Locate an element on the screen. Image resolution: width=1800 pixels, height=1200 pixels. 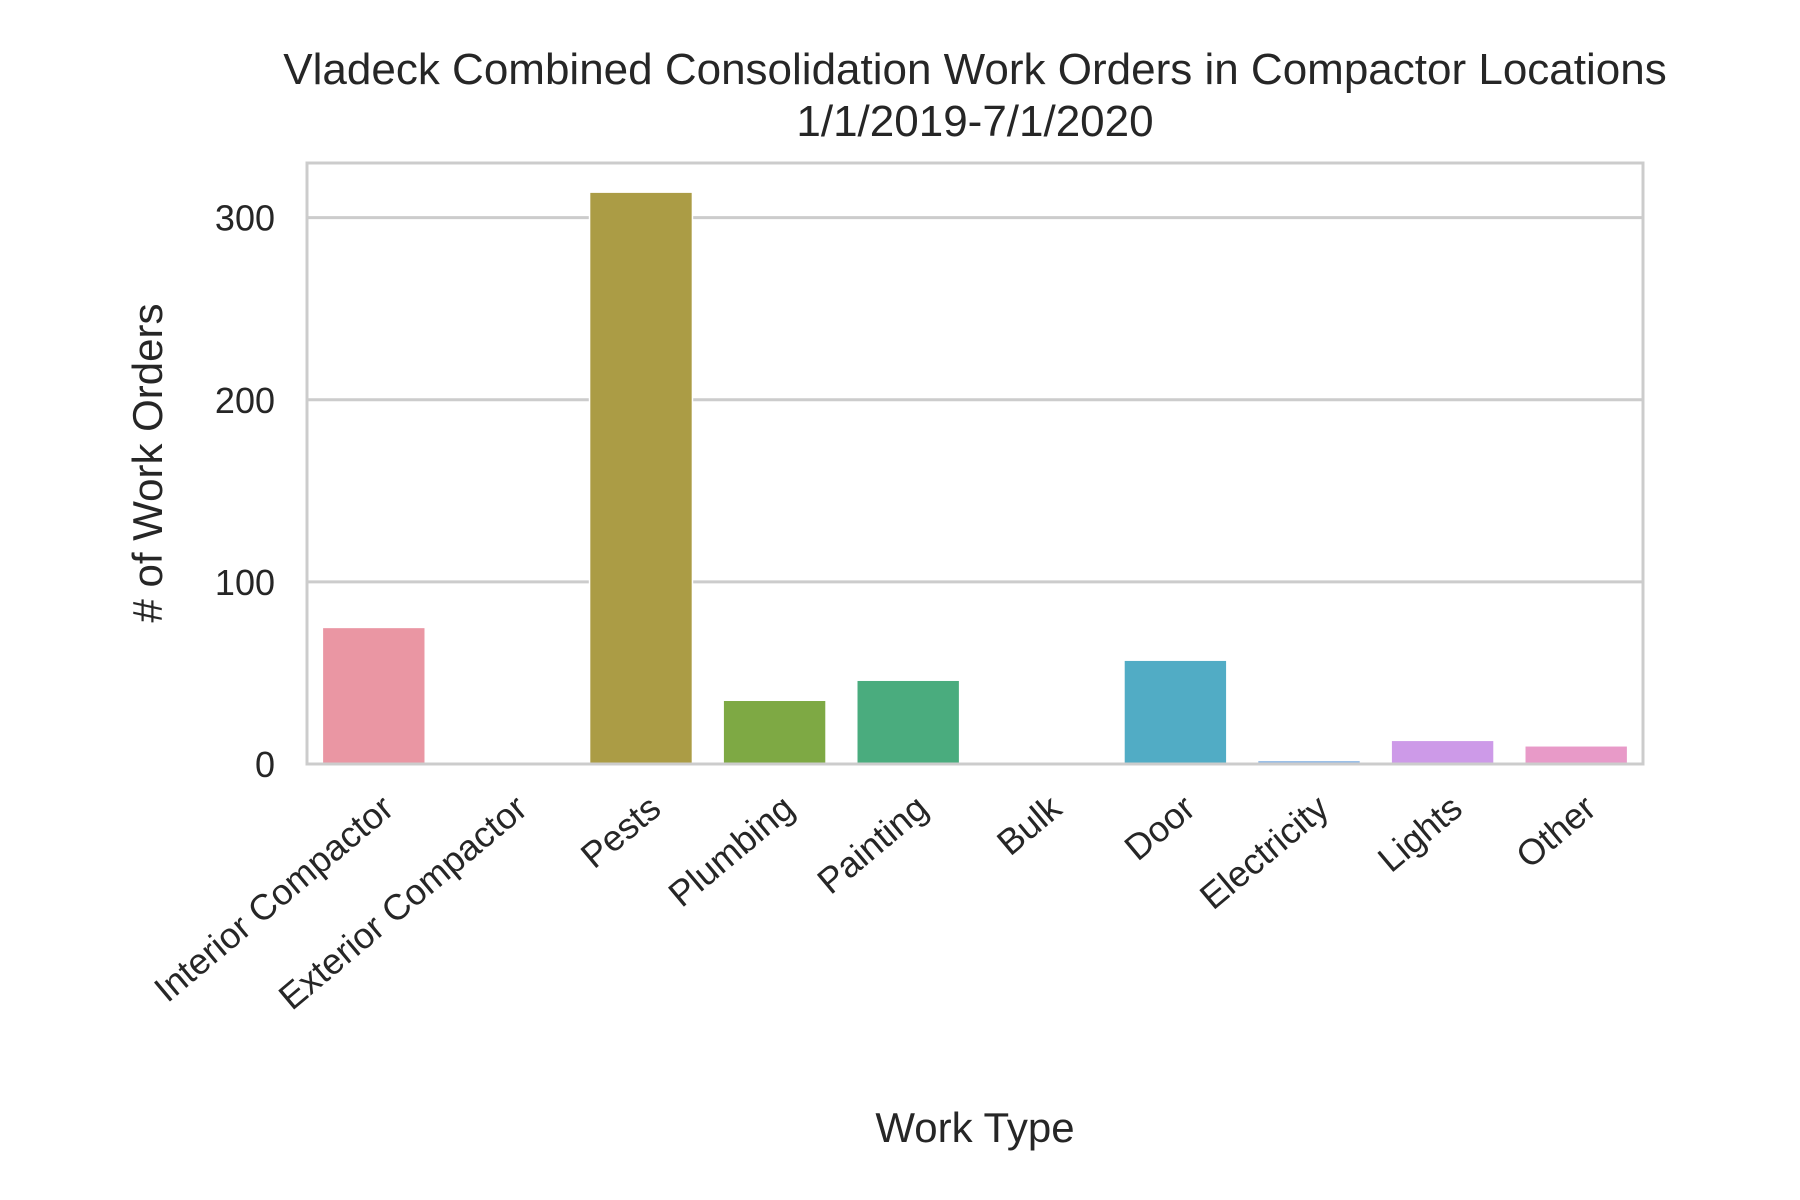
y-tick-label: 100 is located at coordinates (245, 582).